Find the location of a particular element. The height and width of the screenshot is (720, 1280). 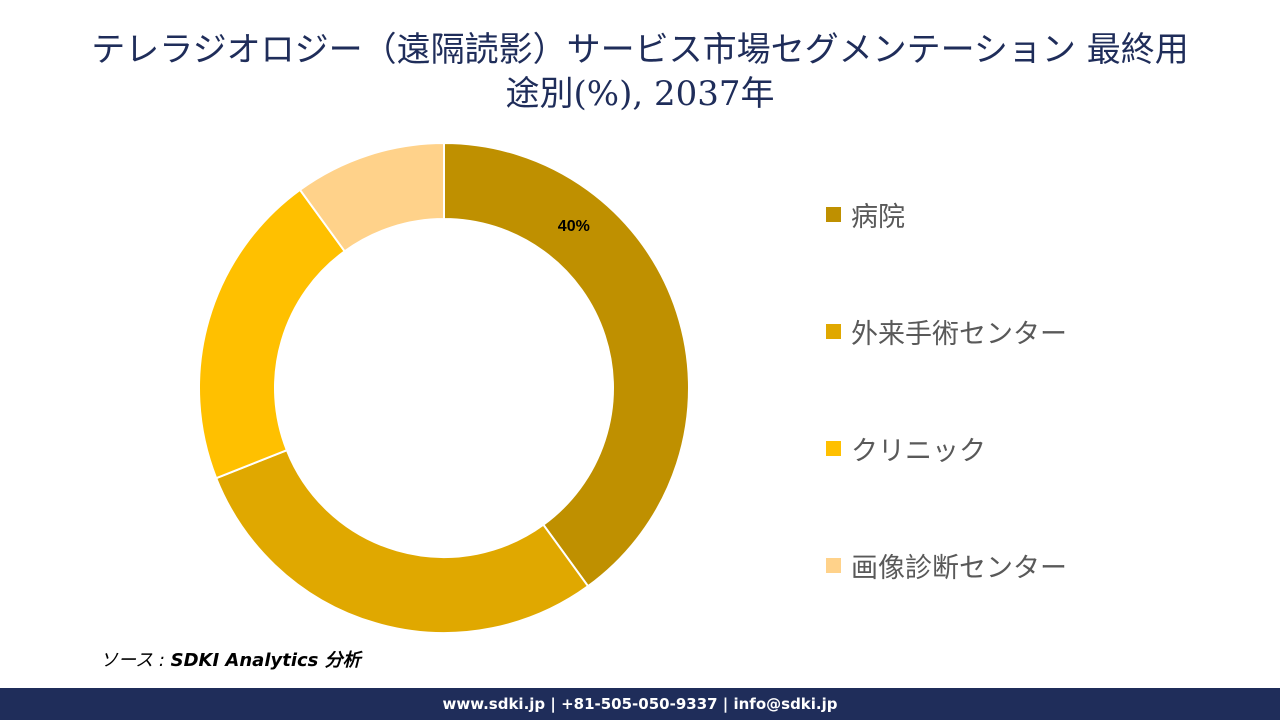

legend-item-1: 病院 is located at coordinates (865, 214).